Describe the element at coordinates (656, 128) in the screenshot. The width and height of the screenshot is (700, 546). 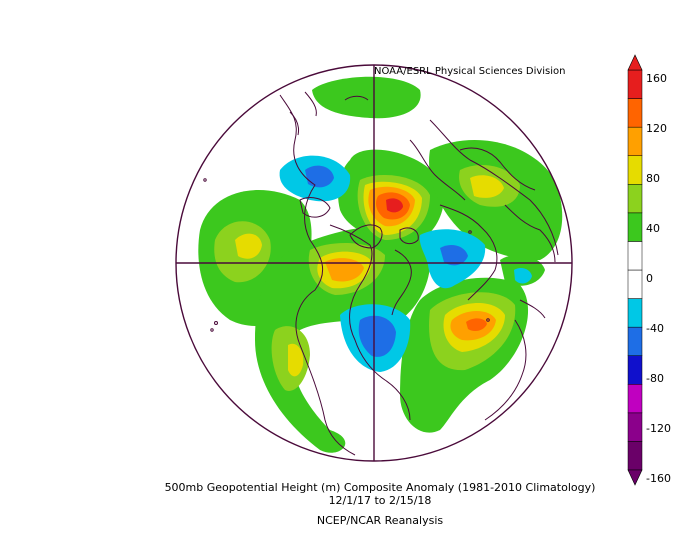
I see `colorbar-tick-label: 120` at that location.